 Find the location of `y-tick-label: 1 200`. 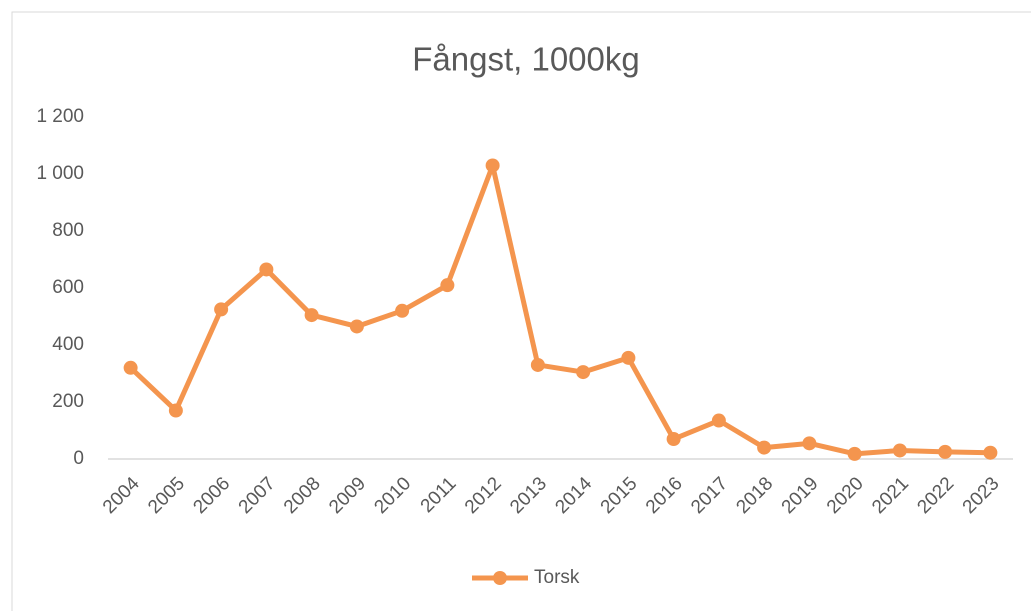

y-tick-label: 1 200 is located at coordinates (60, 116).